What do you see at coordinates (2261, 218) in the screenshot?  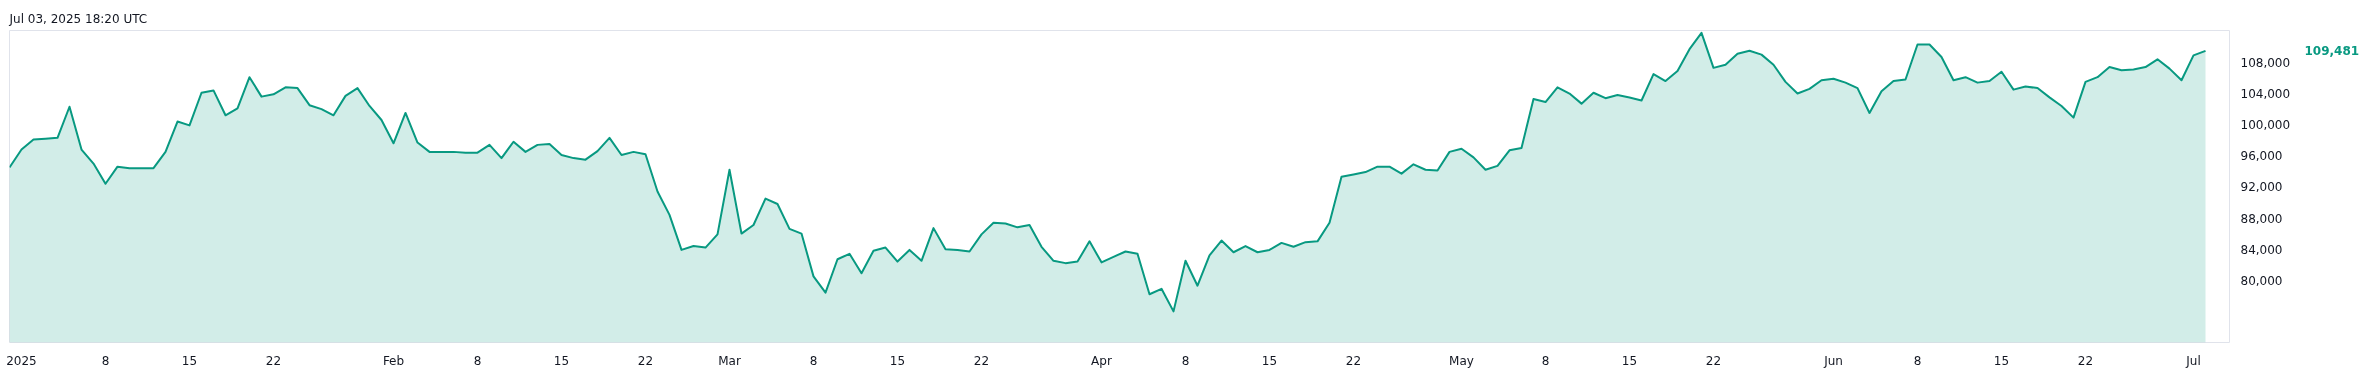 I see `y-tick-label: 88,000` at bounding box center [2261, 218].